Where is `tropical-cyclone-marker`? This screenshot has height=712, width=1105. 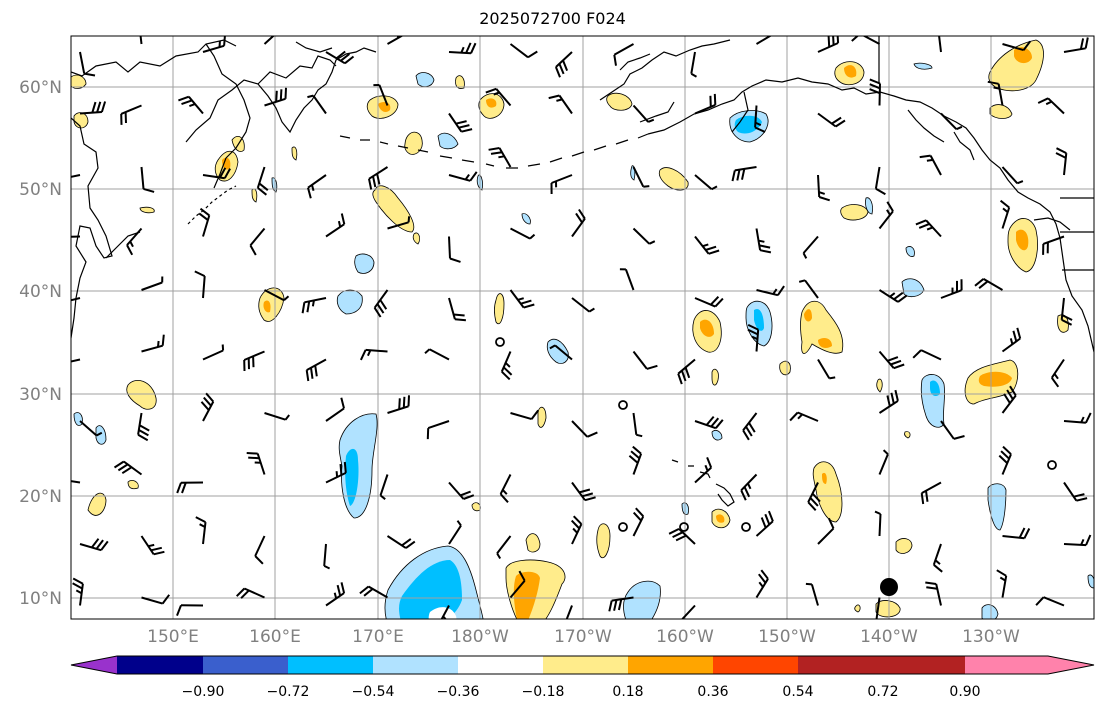
tropical-cyclone-marker is located at coordinates (889, 587).